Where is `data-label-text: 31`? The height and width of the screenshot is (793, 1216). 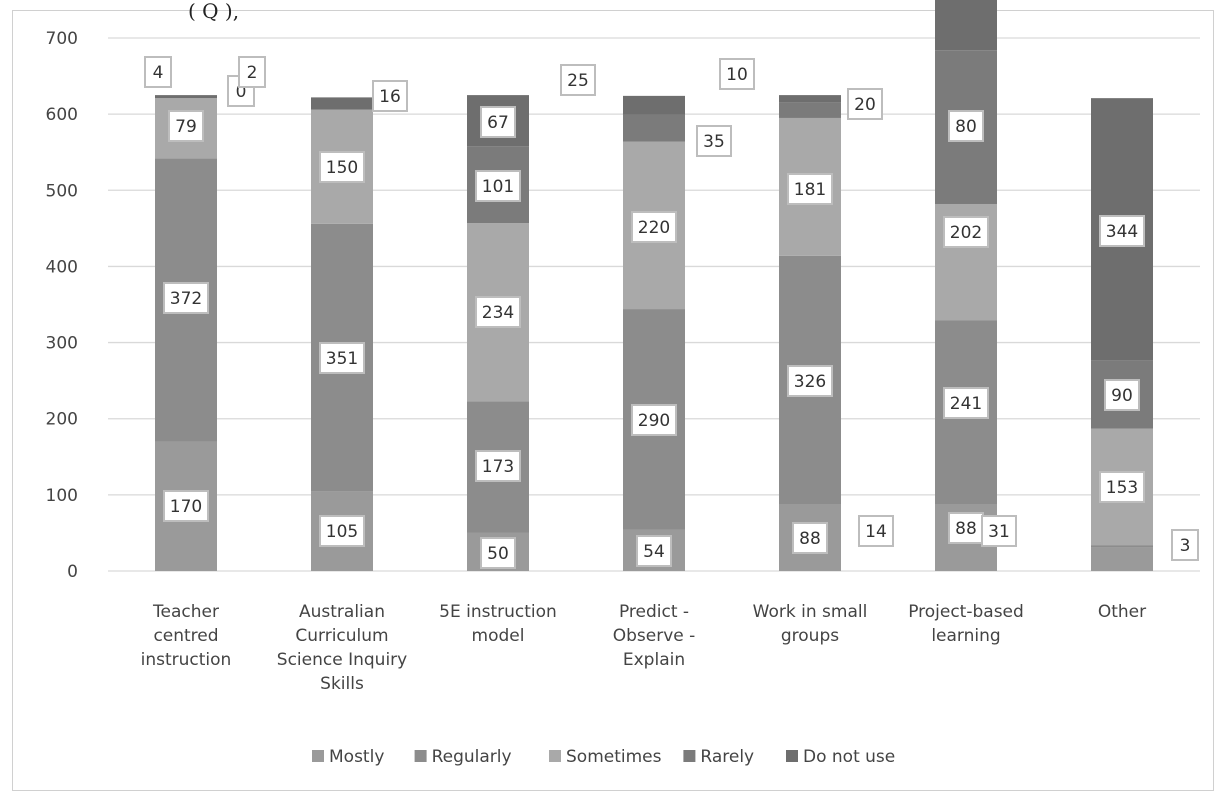 data-label-text: 31 is located at coordinates (999, 532).